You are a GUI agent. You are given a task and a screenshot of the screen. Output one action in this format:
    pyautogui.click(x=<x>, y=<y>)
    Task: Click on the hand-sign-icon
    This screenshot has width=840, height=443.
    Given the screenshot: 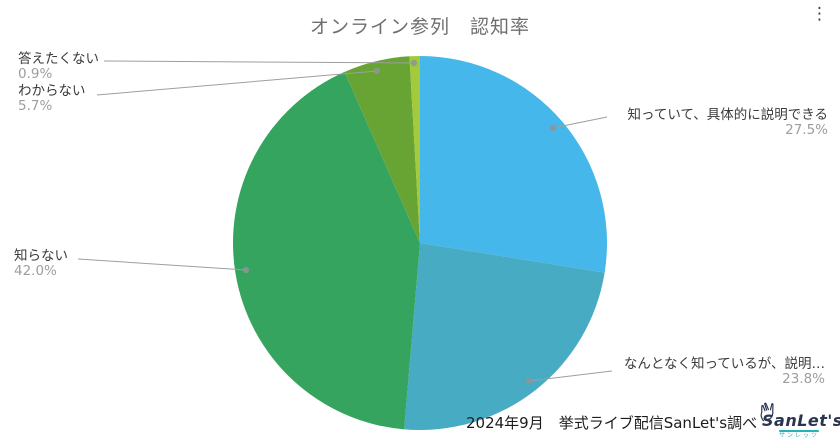 What is the action you would take?
    pyautogui.click(x=767, y=414)
    